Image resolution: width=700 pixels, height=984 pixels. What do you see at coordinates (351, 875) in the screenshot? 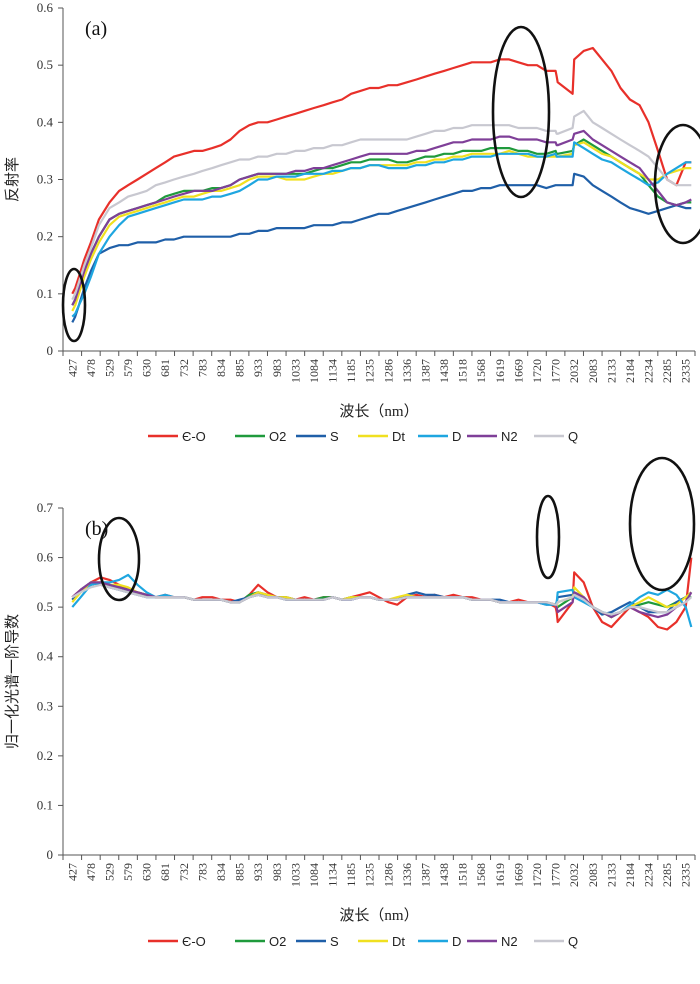
I see `x-tick-label: 1185` at bounding box center [351, 875].